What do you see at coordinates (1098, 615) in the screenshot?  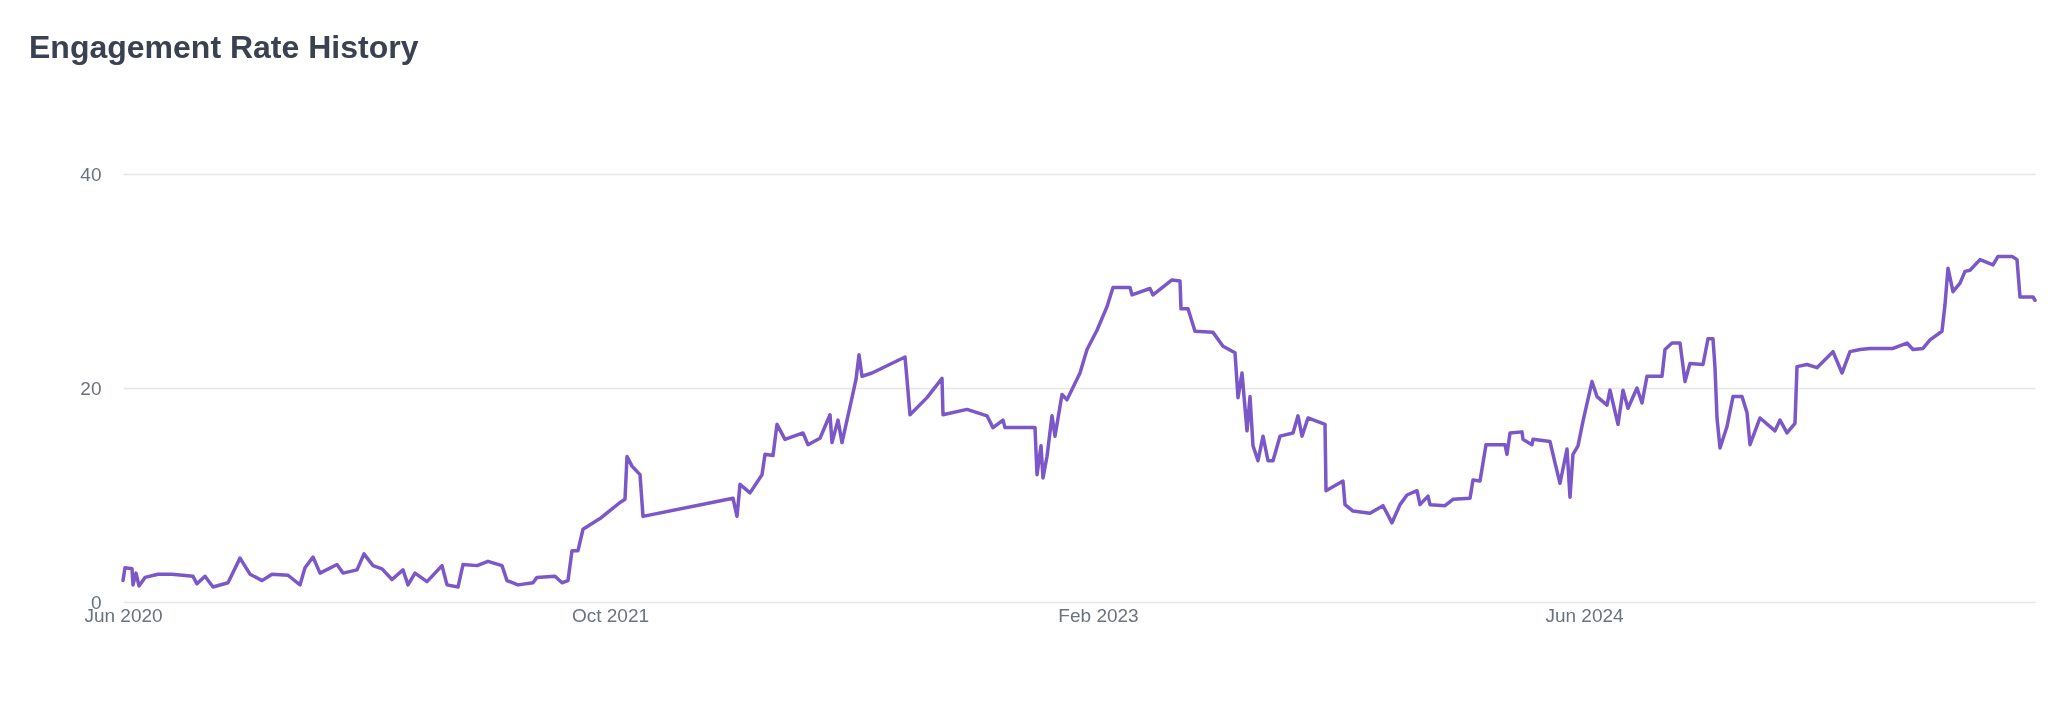 I see `x-tick-label: Feb 2023` at bounding box center [1098, 615].